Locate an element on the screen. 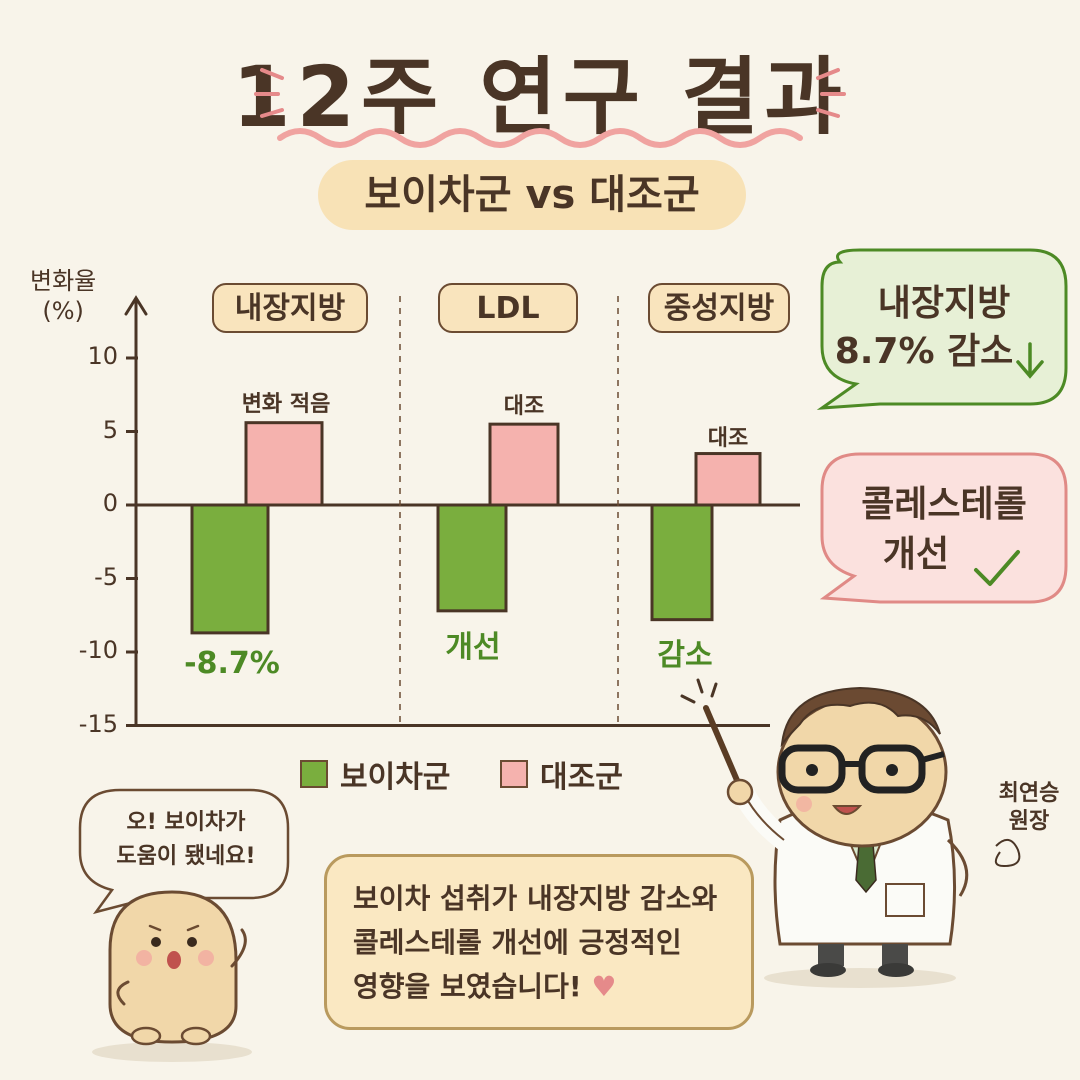 This screenshot has width=1080, height=1080. bubble-char-line2: 도움이 됐네요! is located at coordinates (186, 856).